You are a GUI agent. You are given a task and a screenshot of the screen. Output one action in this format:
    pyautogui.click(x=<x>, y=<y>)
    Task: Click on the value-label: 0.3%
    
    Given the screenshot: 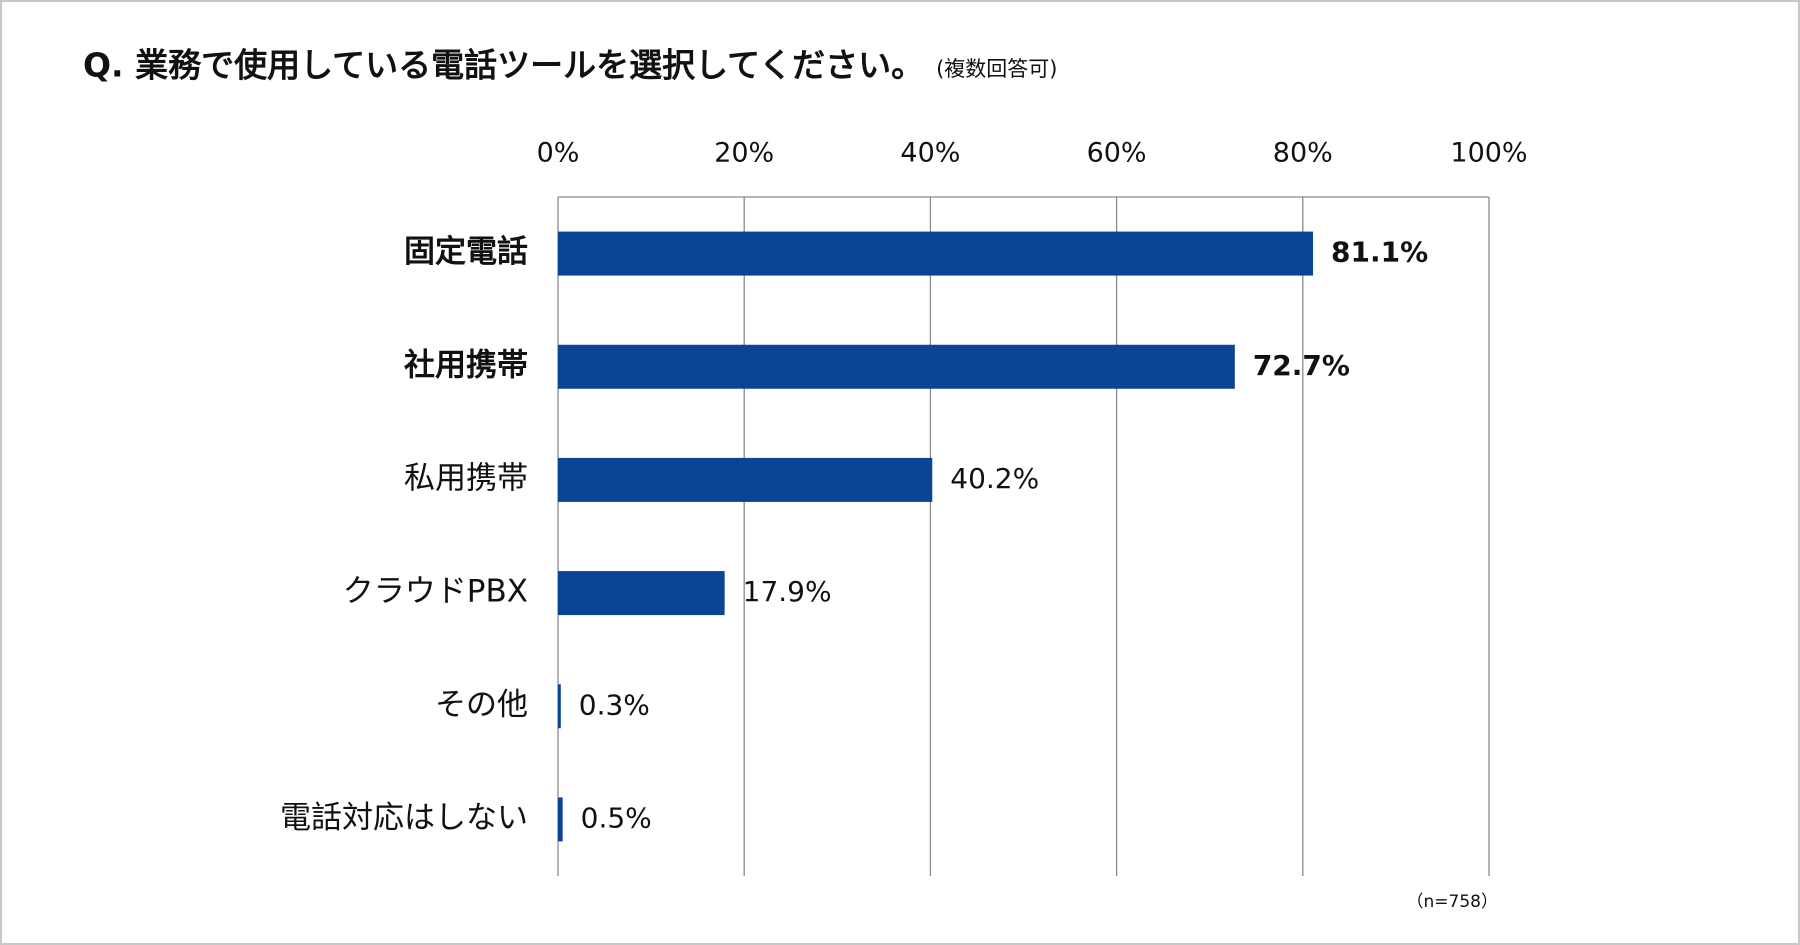 What is the action you would take?
    pyautogui.click(x=614, y=704)
    